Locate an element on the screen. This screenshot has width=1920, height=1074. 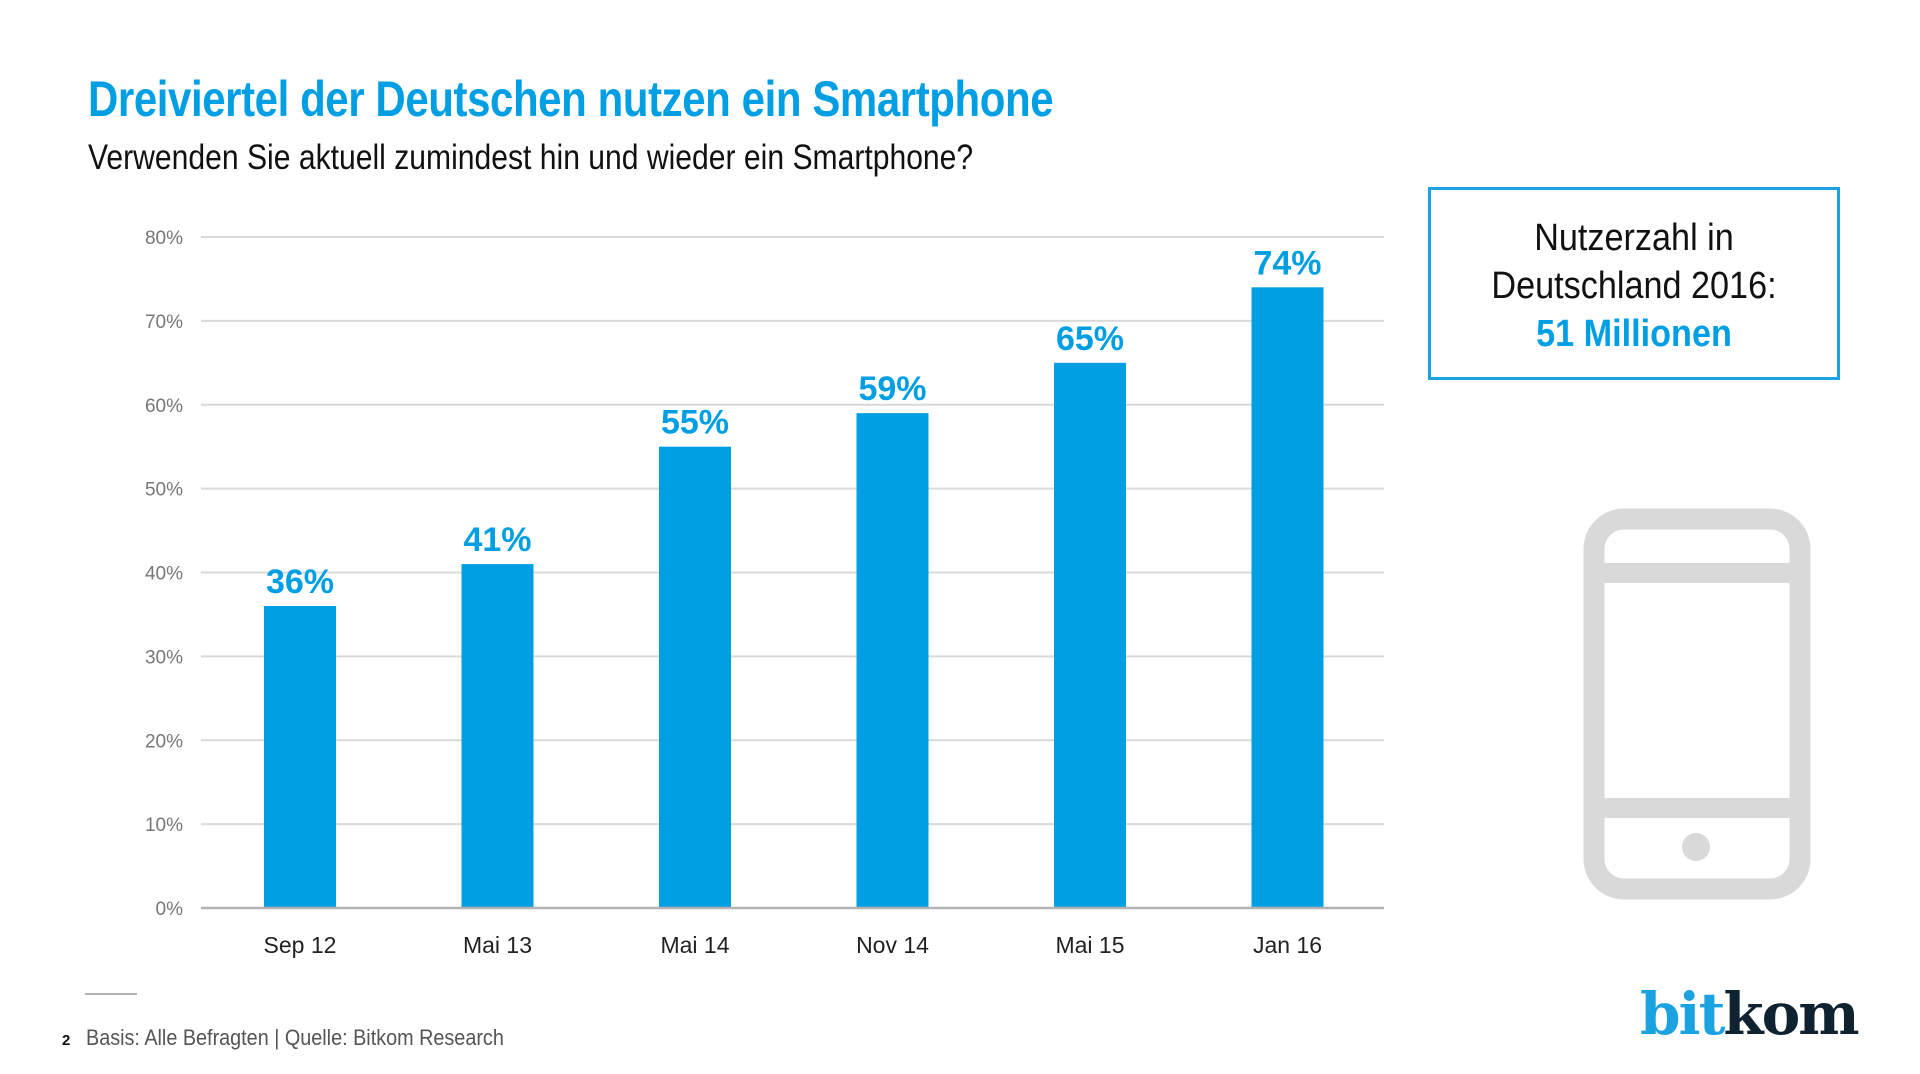
info-box-line-1: Nutzerzahl in is located at coordinates (1634, 238).